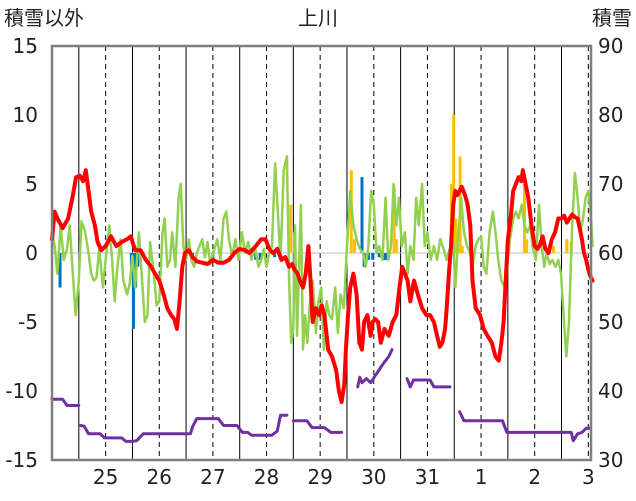 The width and height of the screenshot is (636, 501). What do you see at coordinates (105, 477) in the screenshot?
I see `x-tick-label: 25` at bounding box center [105, 477].